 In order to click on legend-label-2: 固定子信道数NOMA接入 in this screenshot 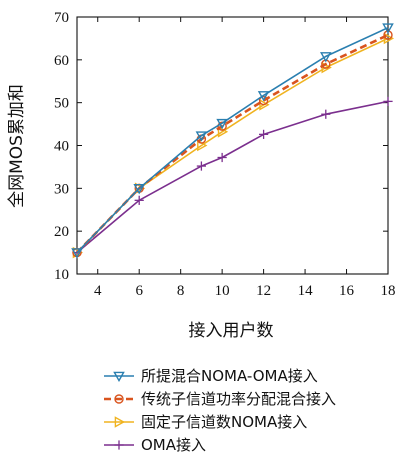, I will do `click(224, 422)`.